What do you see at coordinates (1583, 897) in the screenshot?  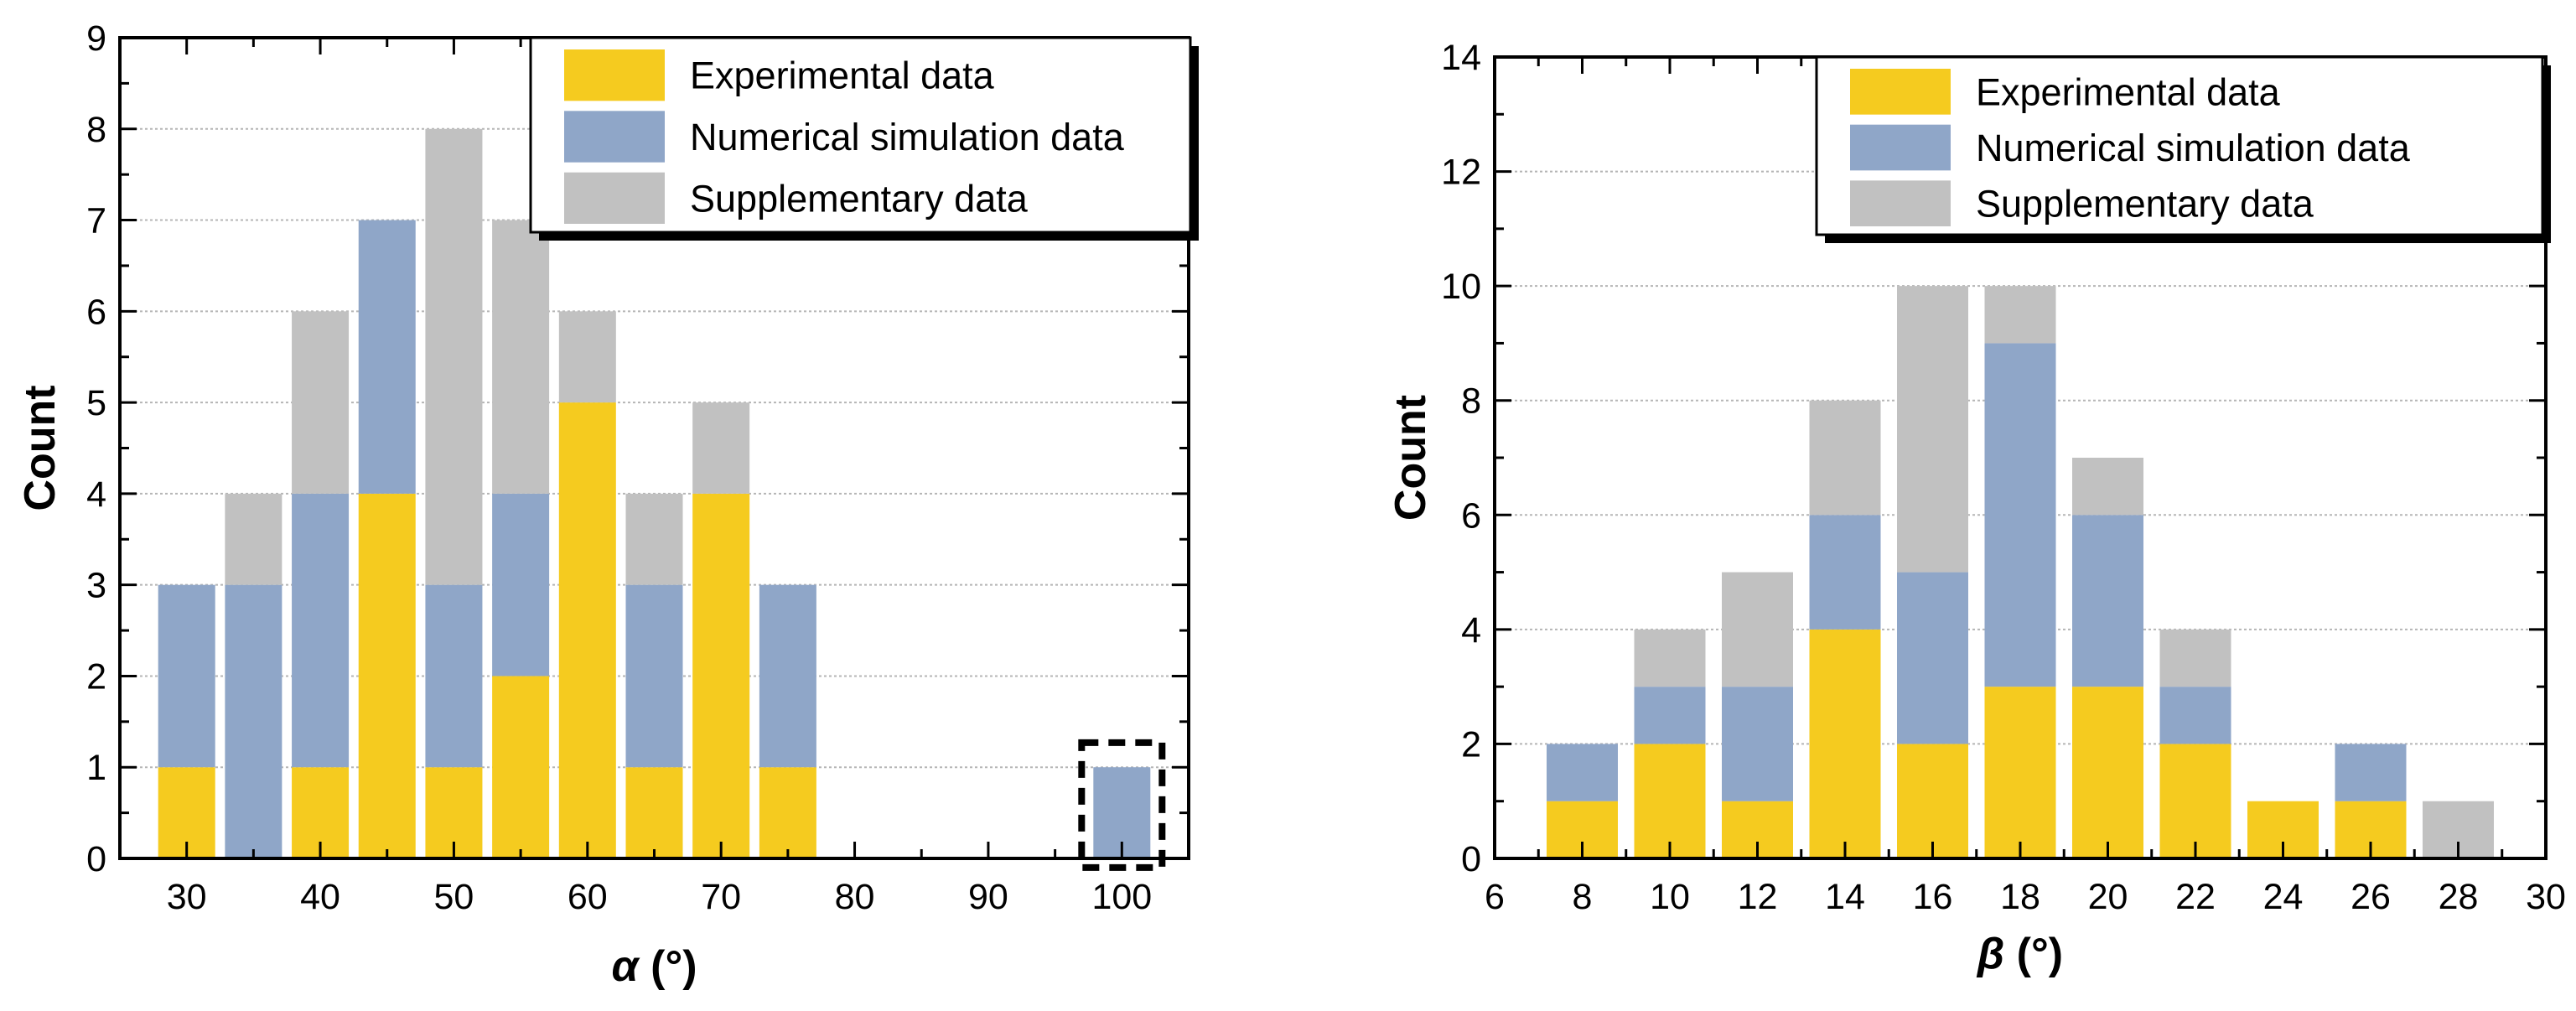 I see `x-tick-label: 8` at bounding box center [1583, 897].